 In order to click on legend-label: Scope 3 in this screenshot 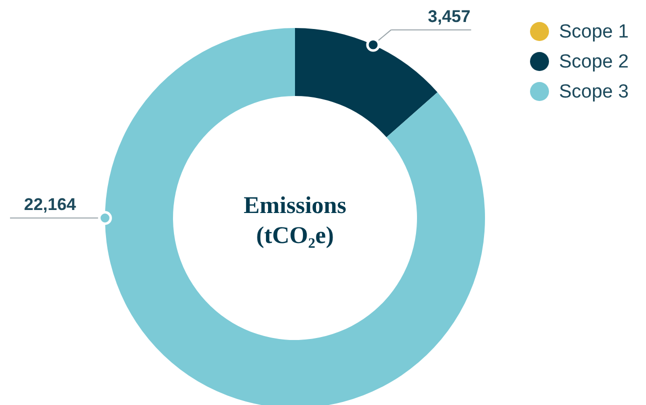, I will do `click(594, 92)`.